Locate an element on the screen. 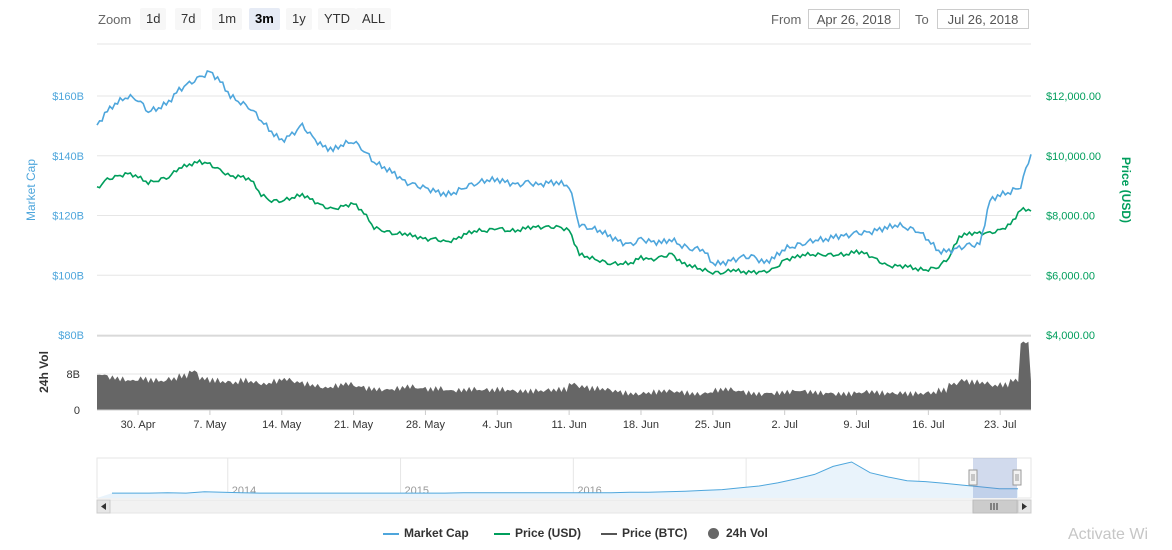  scrollbar-track is located at coordinates (564, 506).